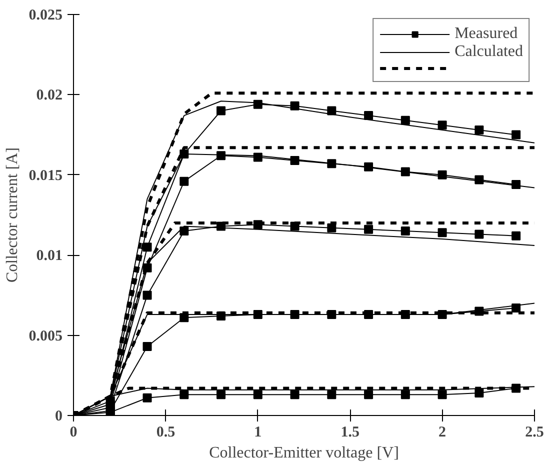  What do you see at coordinates (74, 432) in the screenshot?
I see `x-tick-label: 0` at bounding box center [74, 432].